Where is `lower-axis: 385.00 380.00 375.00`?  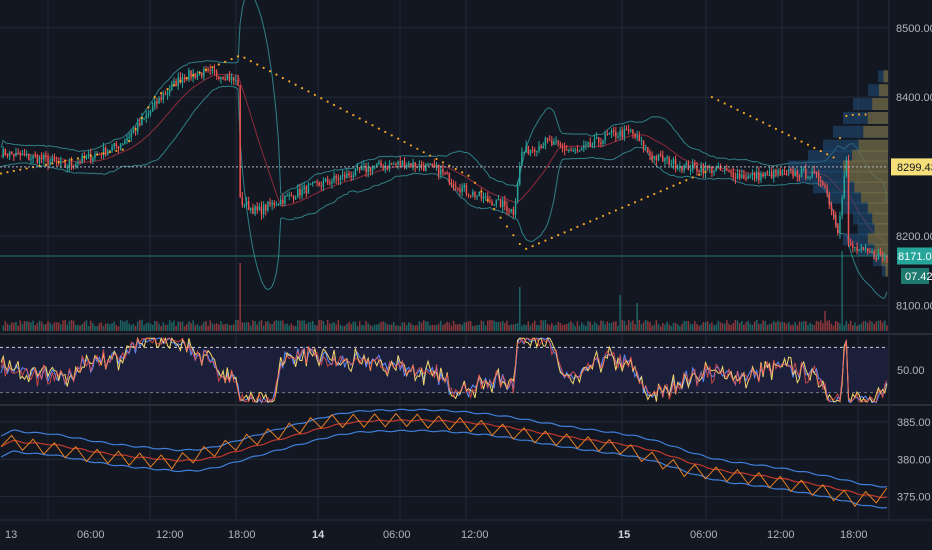 lower-axis: 385.00 380.00 375.00 is located at coordinates (914, 460).